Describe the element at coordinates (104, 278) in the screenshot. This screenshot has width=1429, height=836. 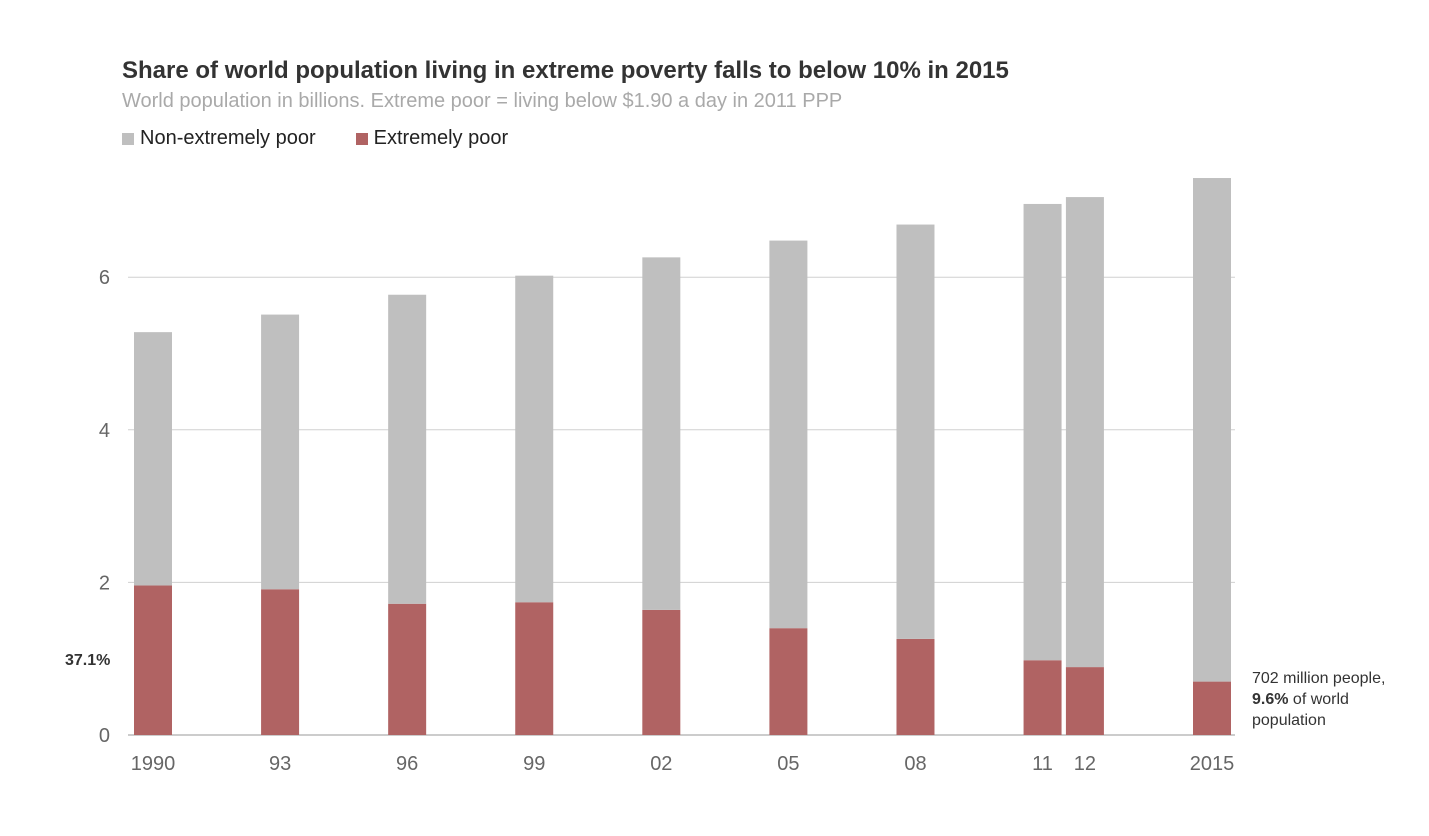
I see `y-tick-label-6: 6` at that location.